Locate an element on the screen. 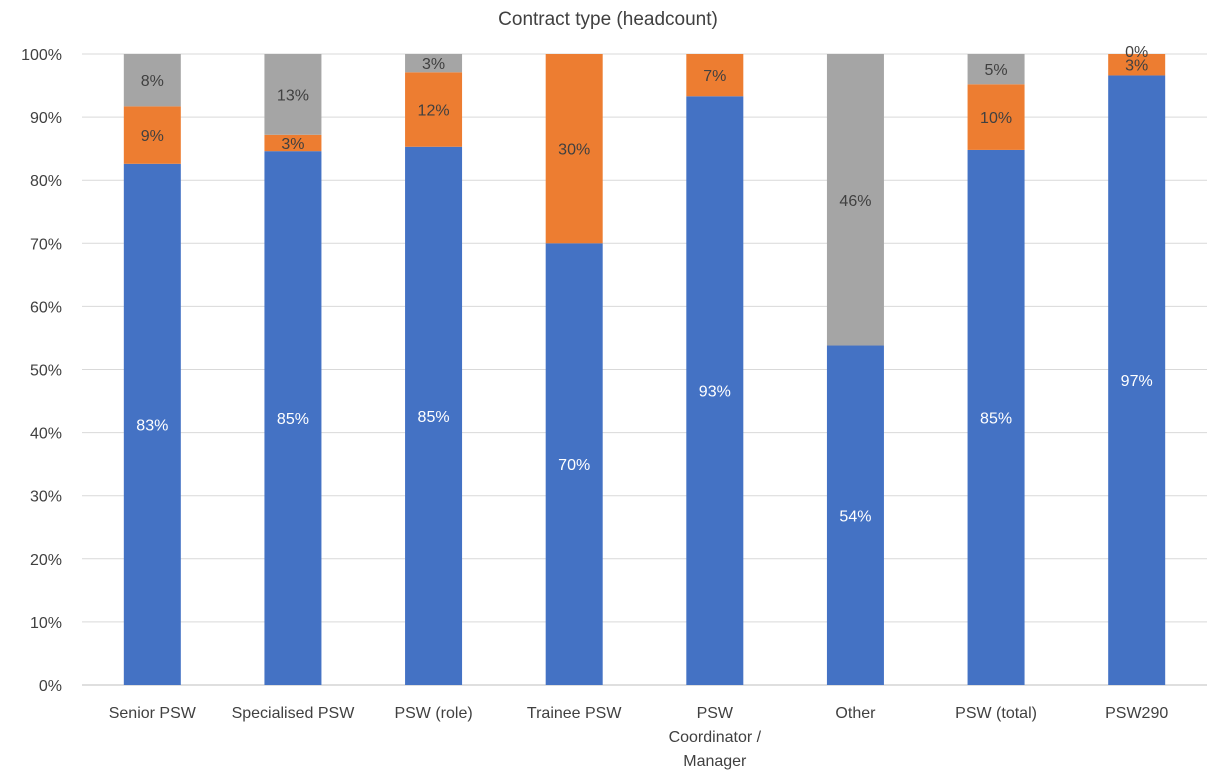  y-tick-label: 50% is located at coordinates (46, 371).